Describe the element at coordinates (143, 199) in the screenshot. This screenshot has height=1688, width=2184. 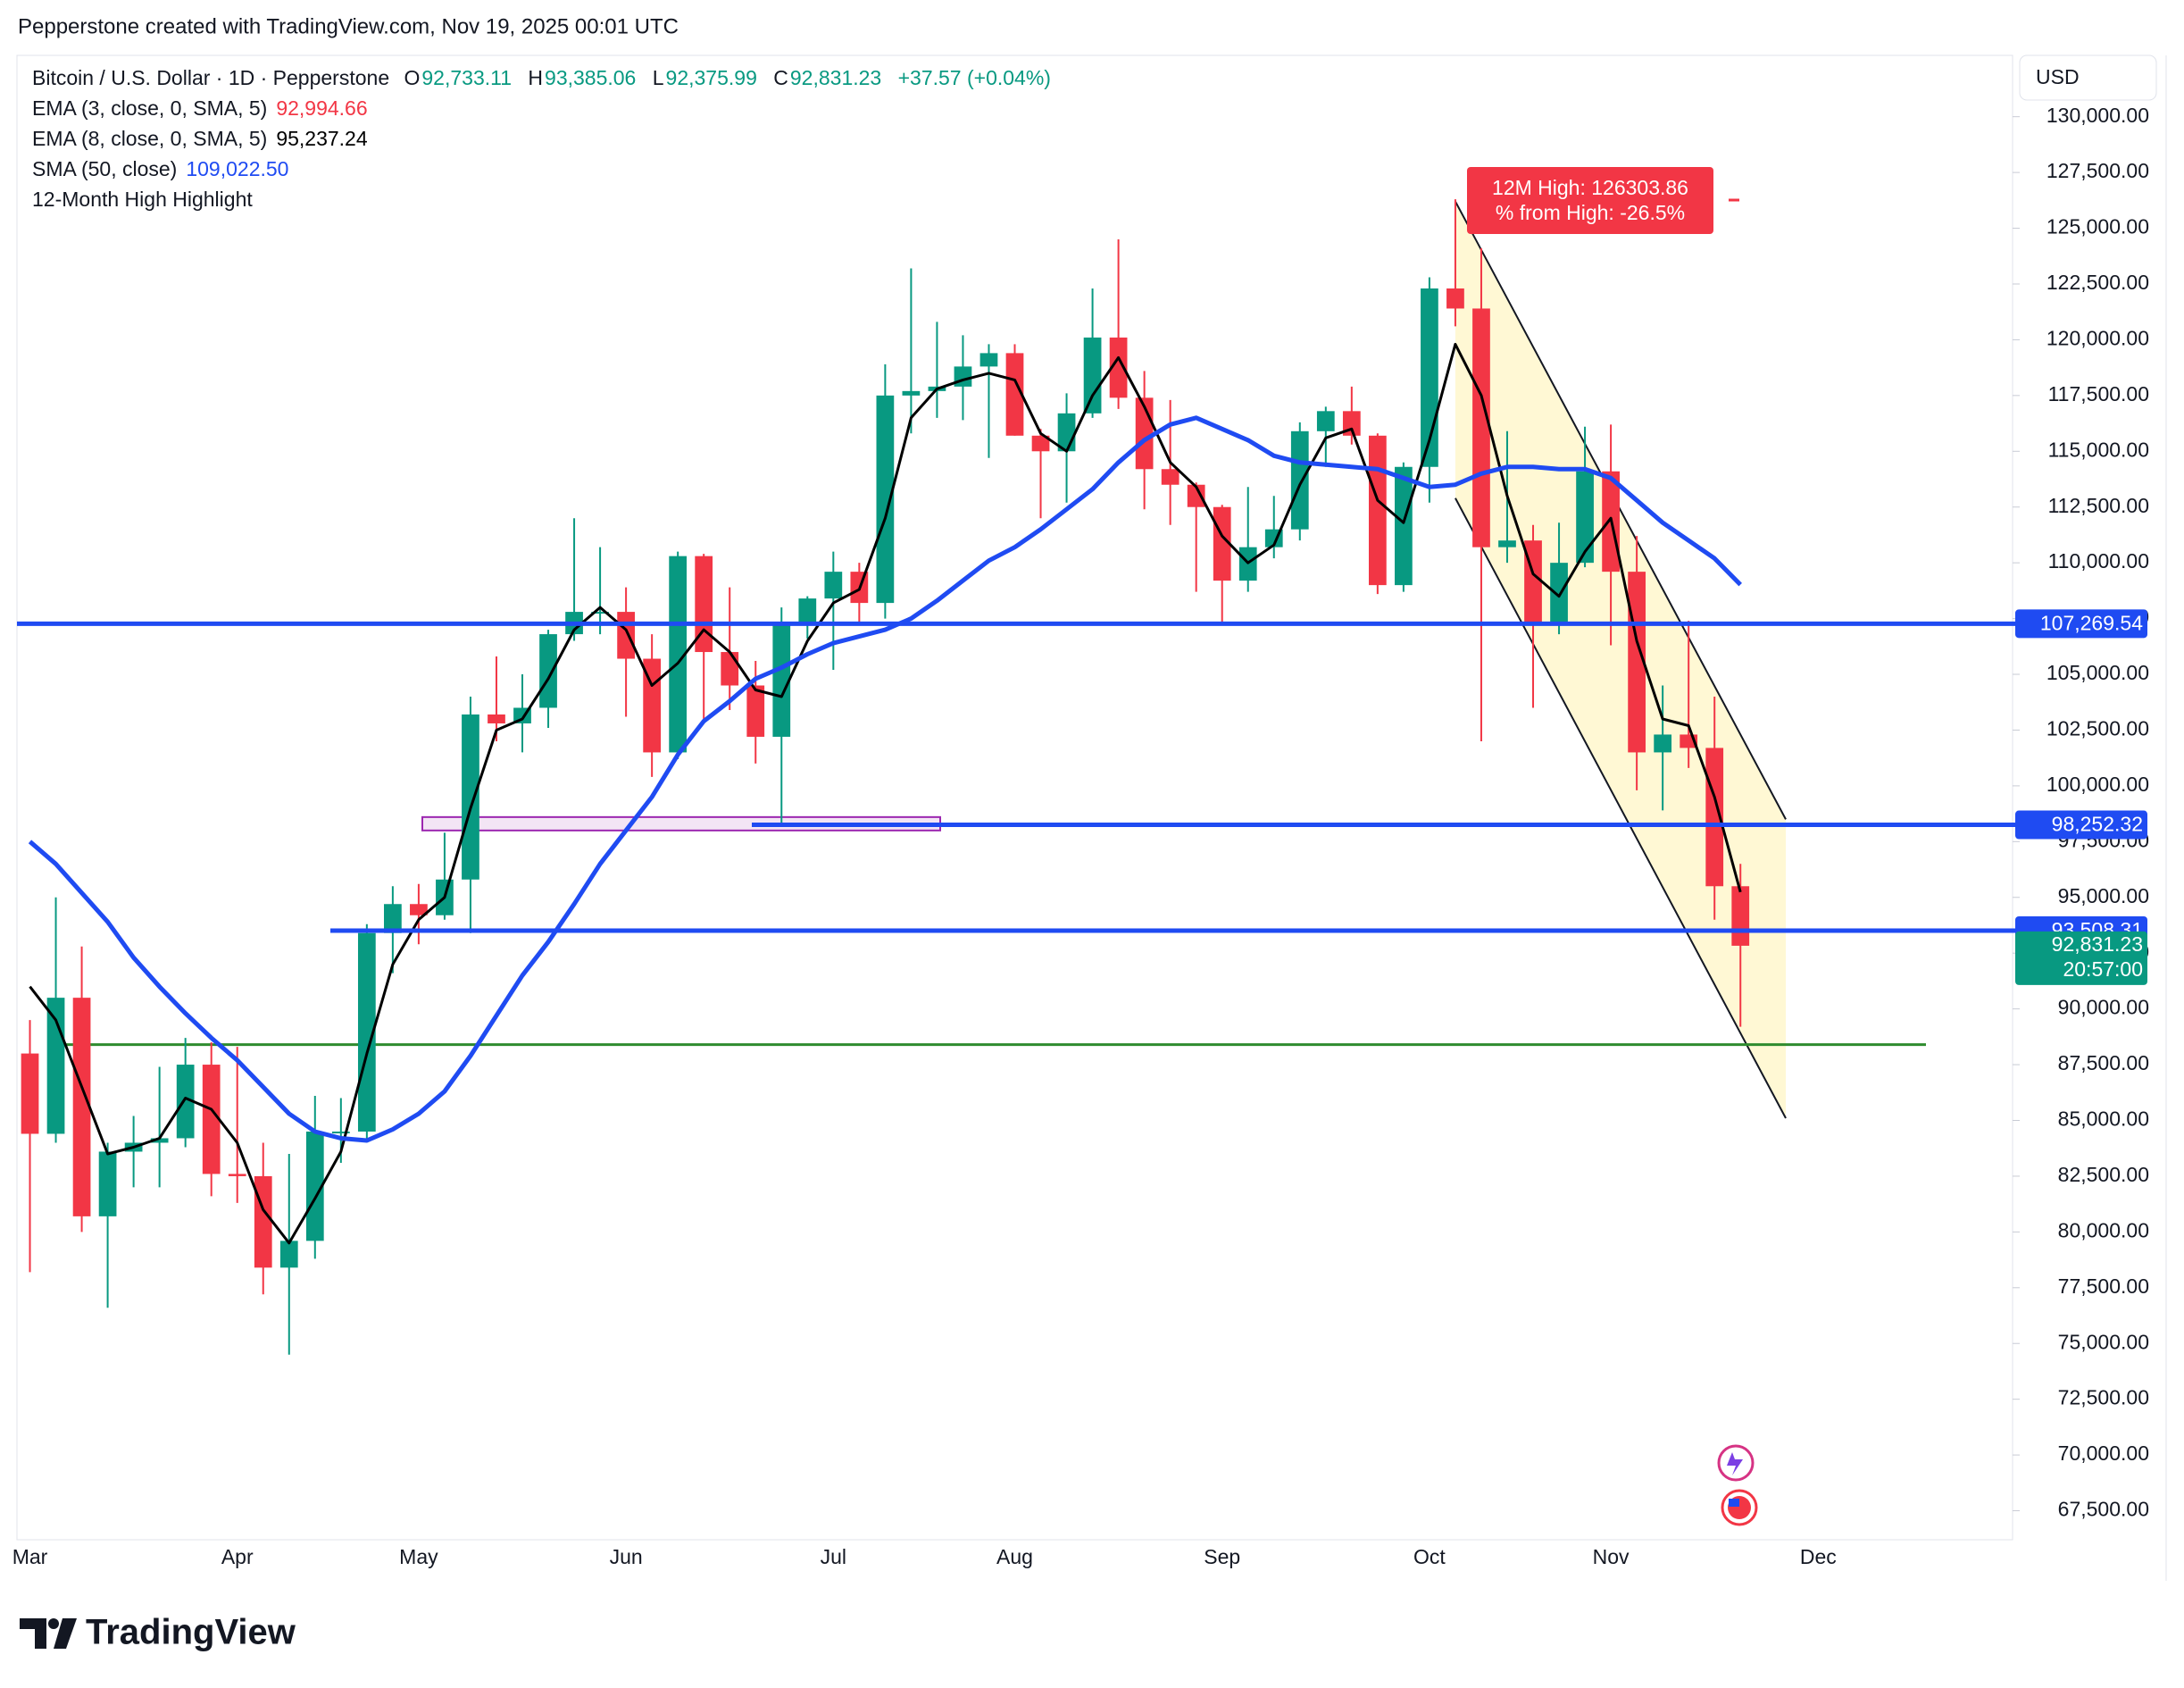
I see `indicator-name: 12-Month High Highlight` at that location.